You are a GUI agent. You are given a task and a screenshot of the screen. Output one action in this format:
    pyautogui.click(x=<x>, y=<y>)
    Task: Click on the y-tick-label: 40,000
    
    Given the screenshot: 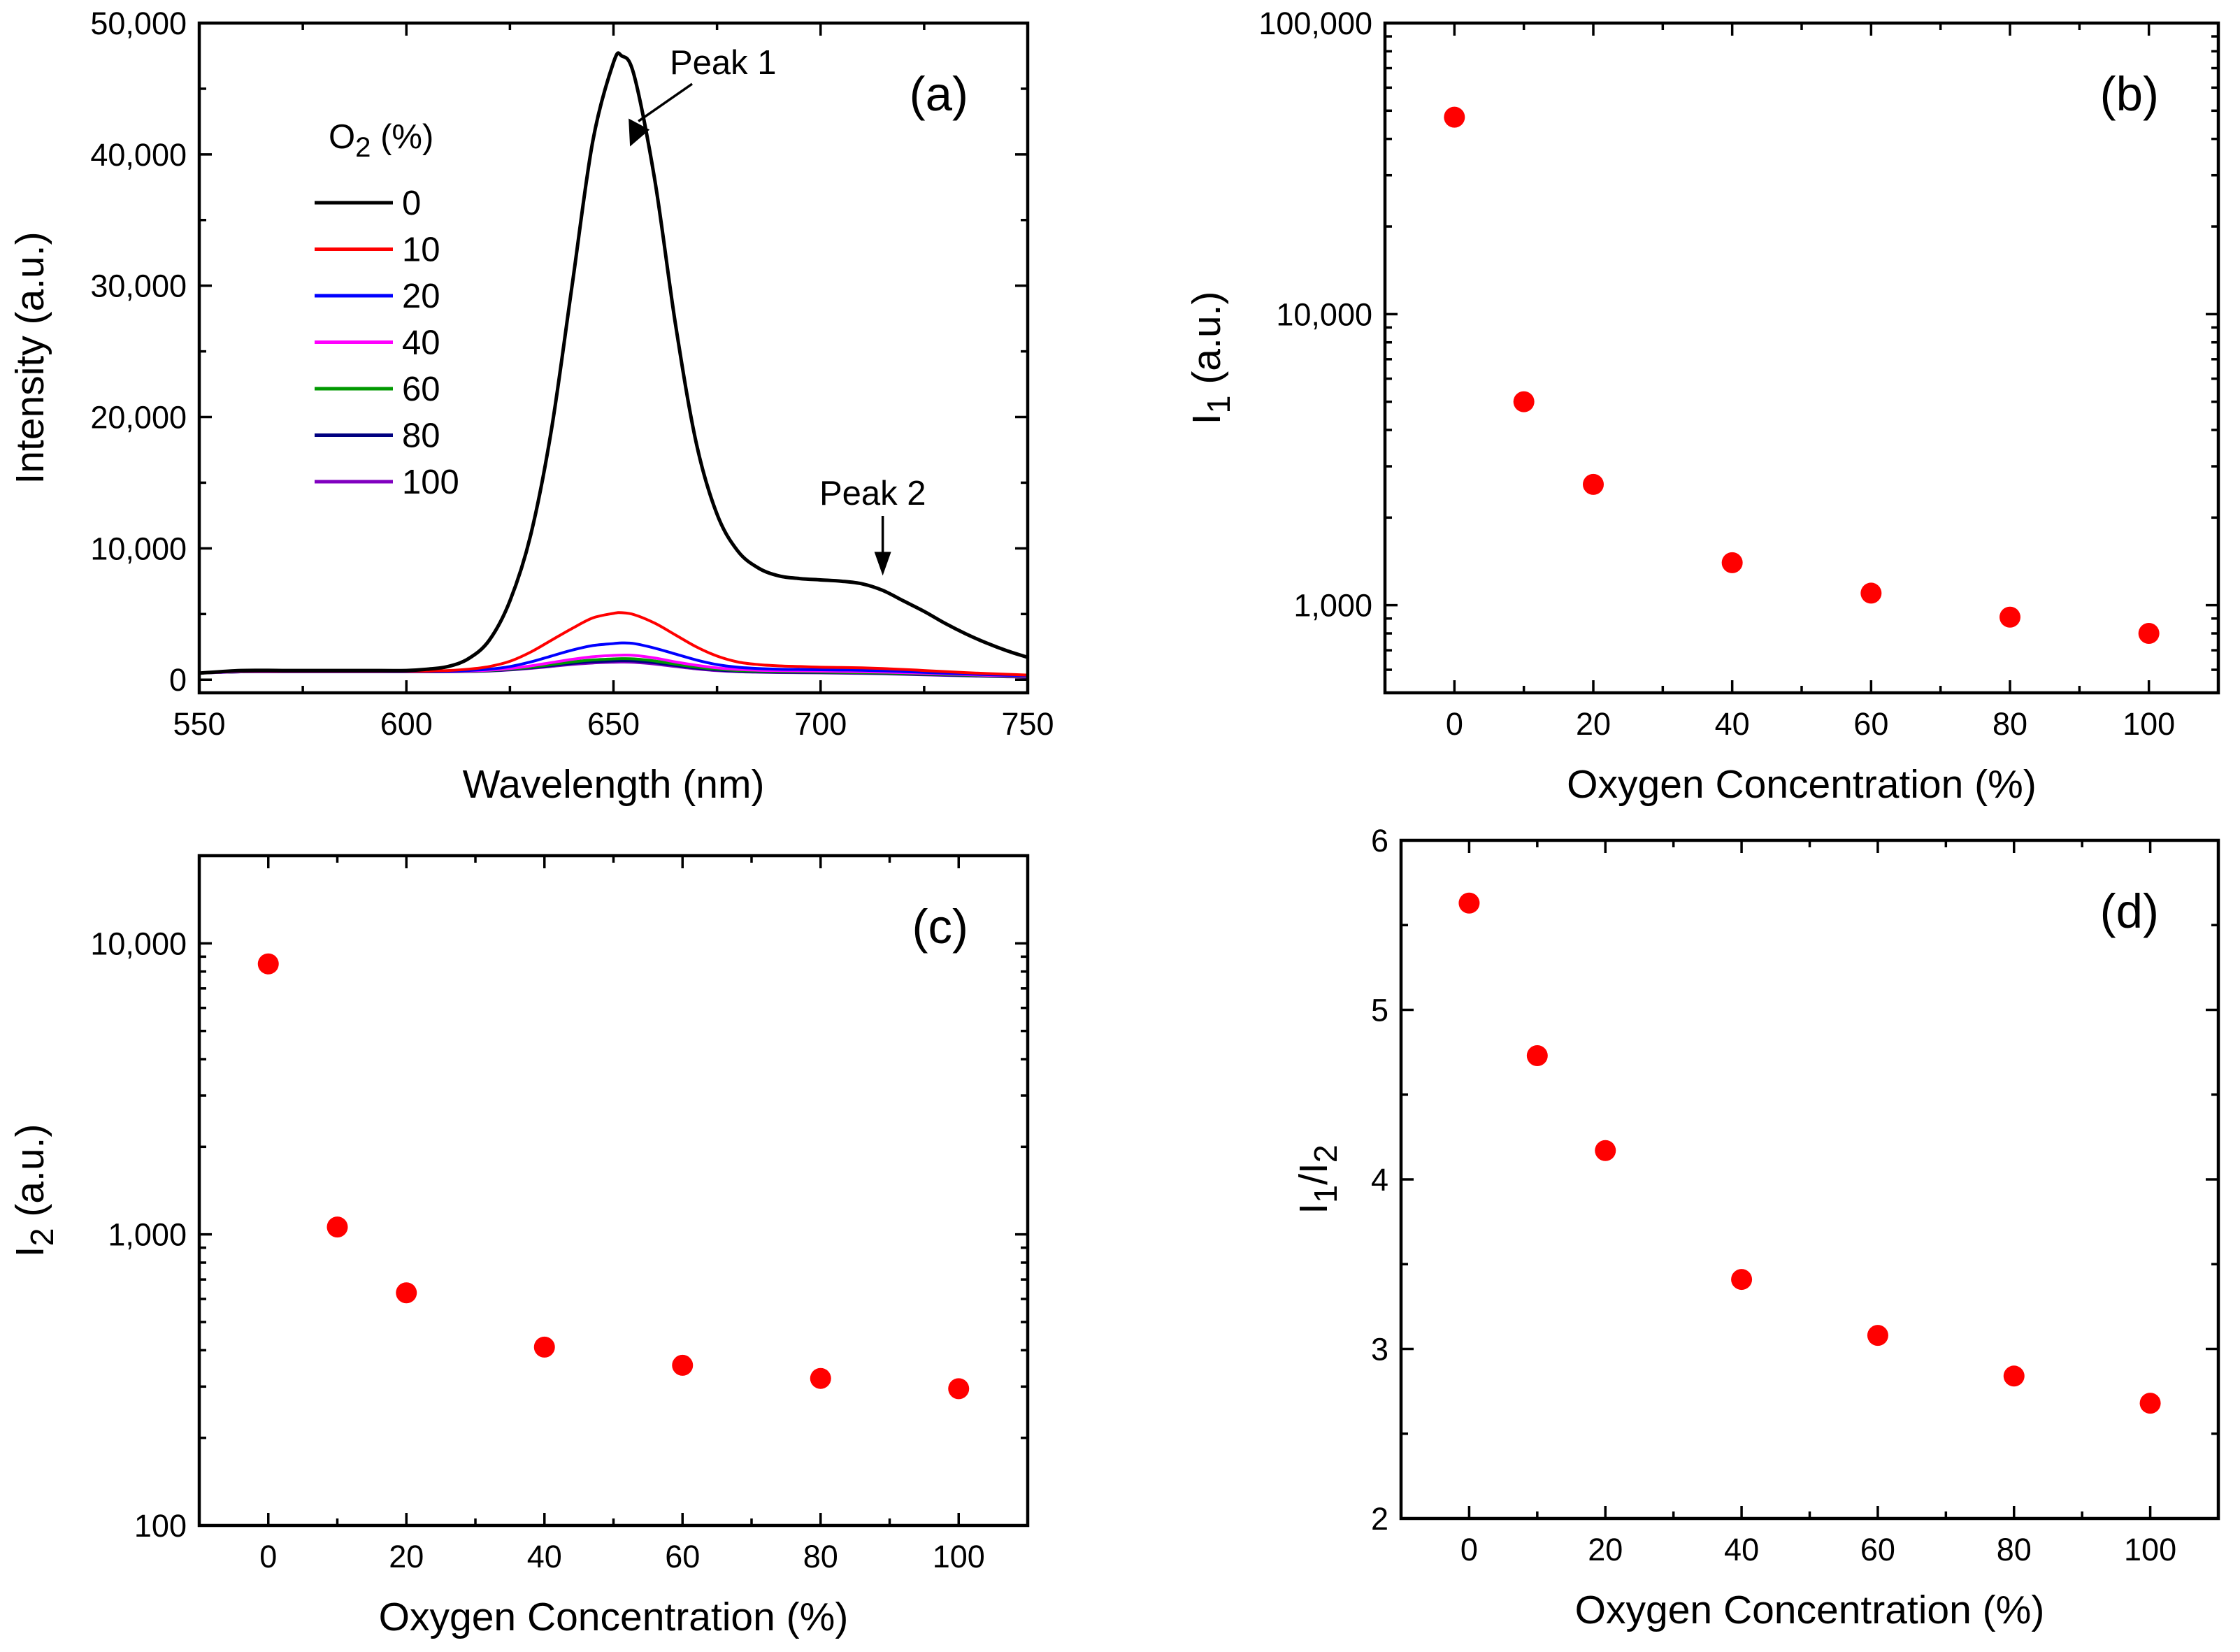 What is the action you would take?
    pyautogui.click(x=139, y=155)
    